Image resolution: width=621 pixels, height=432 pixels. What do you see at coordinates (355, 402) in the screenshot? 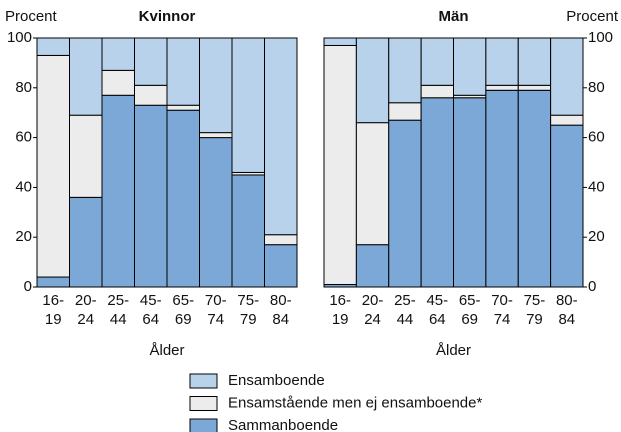
I see `legend-label: Ensamstående men ej ensamboende*` at bounding box center [355, 402].